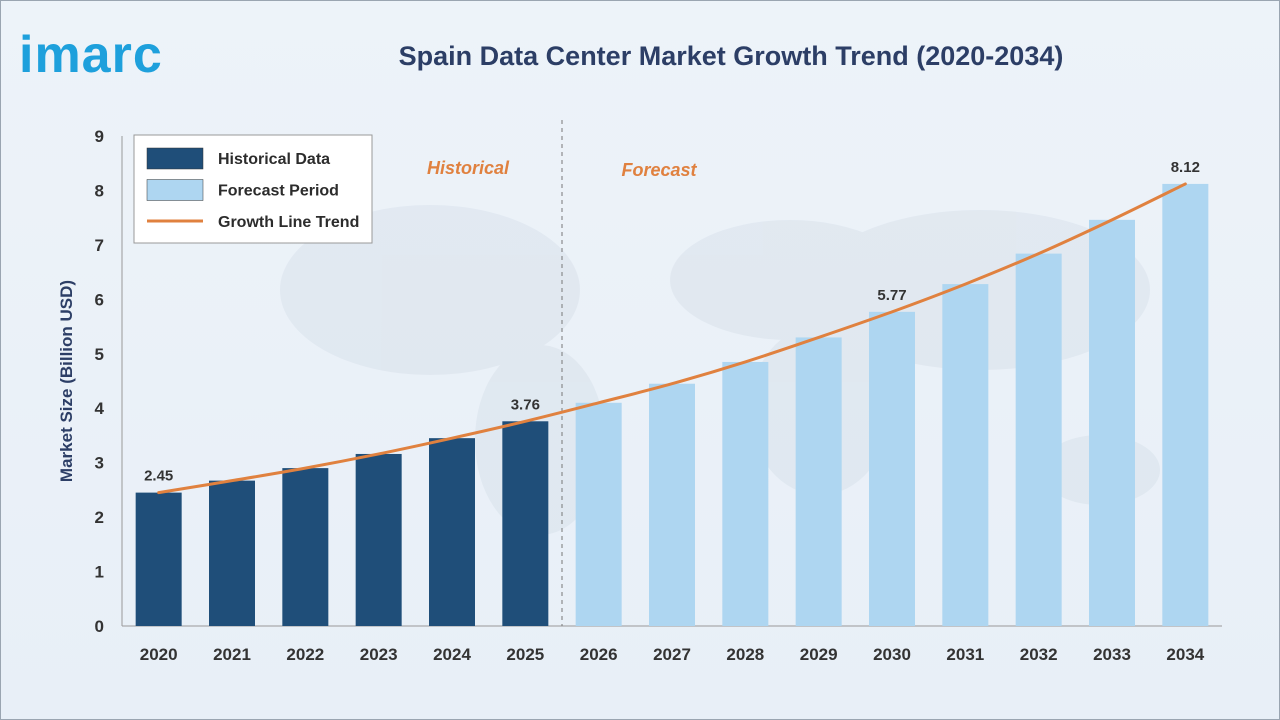 This screenshot has height=720, width=1280. I want to click on y-axis-label: Market Size (Billion USD), so click(66, 381).